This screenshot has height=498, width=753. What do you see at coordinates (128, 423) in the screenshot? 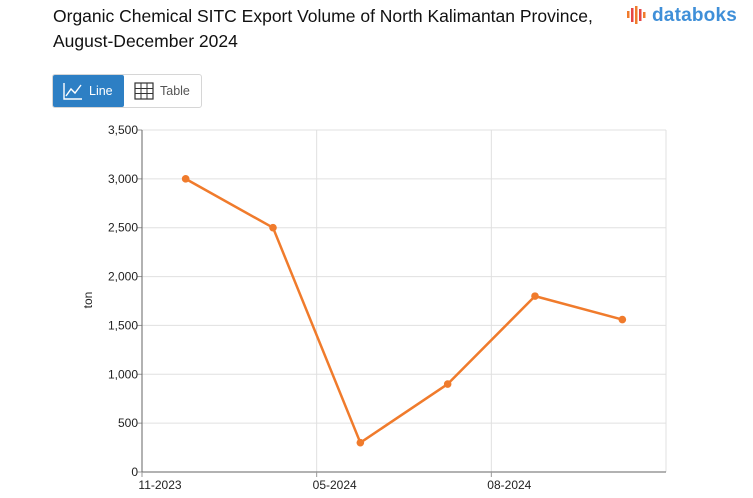
I see `y-tick-label: 500` at bounding box center [128, 423].